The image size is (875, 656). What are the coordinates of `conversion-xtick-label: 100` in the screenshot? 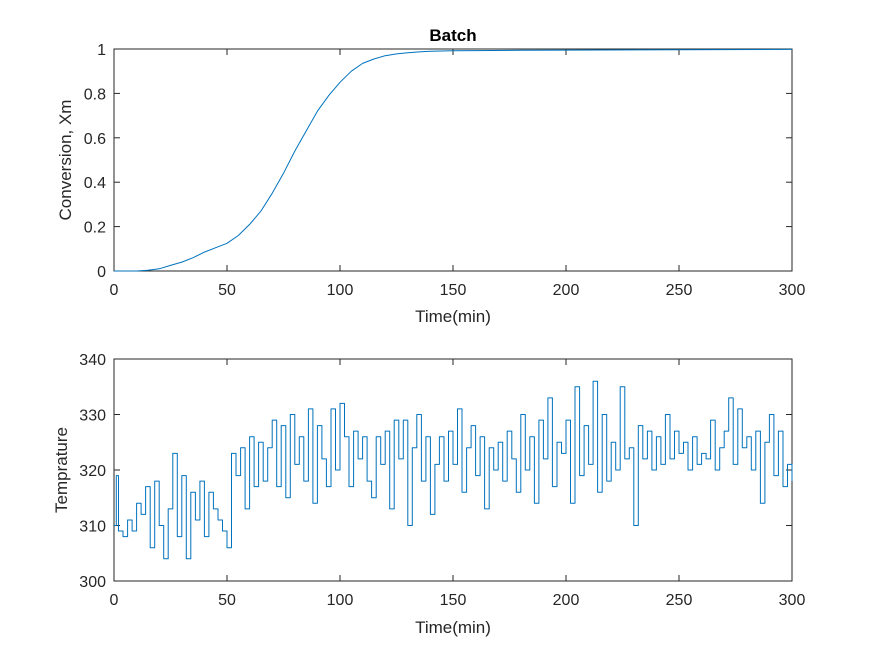 It's located at (340, 290).